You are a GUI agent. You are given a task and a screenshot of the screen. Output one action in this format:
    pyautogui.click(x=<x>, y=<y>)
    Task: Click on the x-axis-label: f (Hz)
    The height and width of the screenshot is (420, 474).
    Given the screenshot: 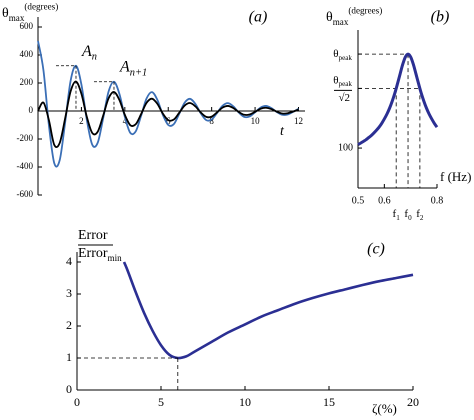 What is the action you would take?
    pyautogui.click(x=455, y=176)
    